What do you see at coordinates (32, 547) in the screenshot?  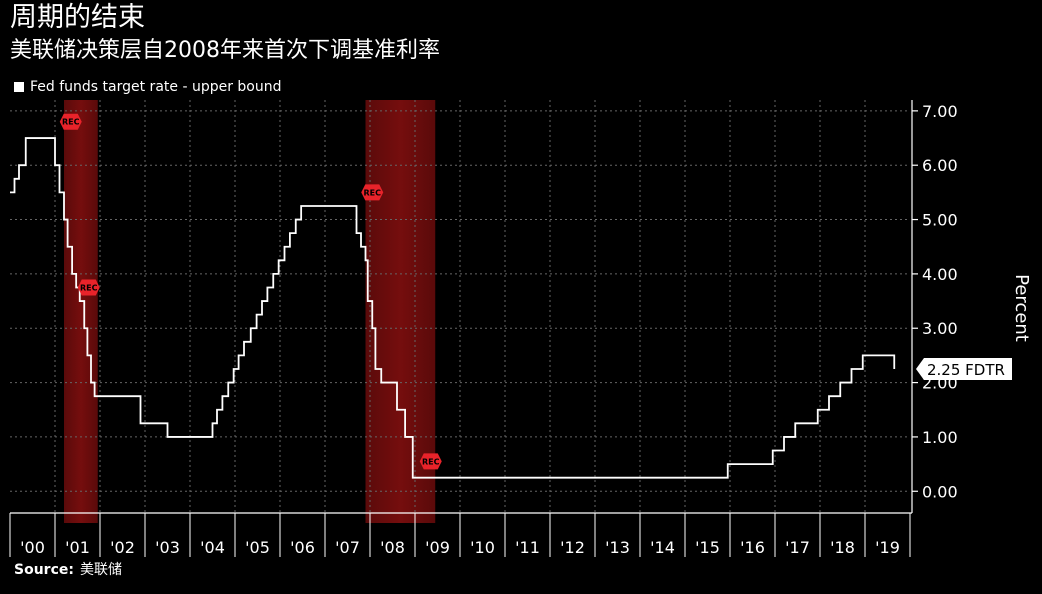 I see `x-tick-label: '00` at bounding box center [32, 547].